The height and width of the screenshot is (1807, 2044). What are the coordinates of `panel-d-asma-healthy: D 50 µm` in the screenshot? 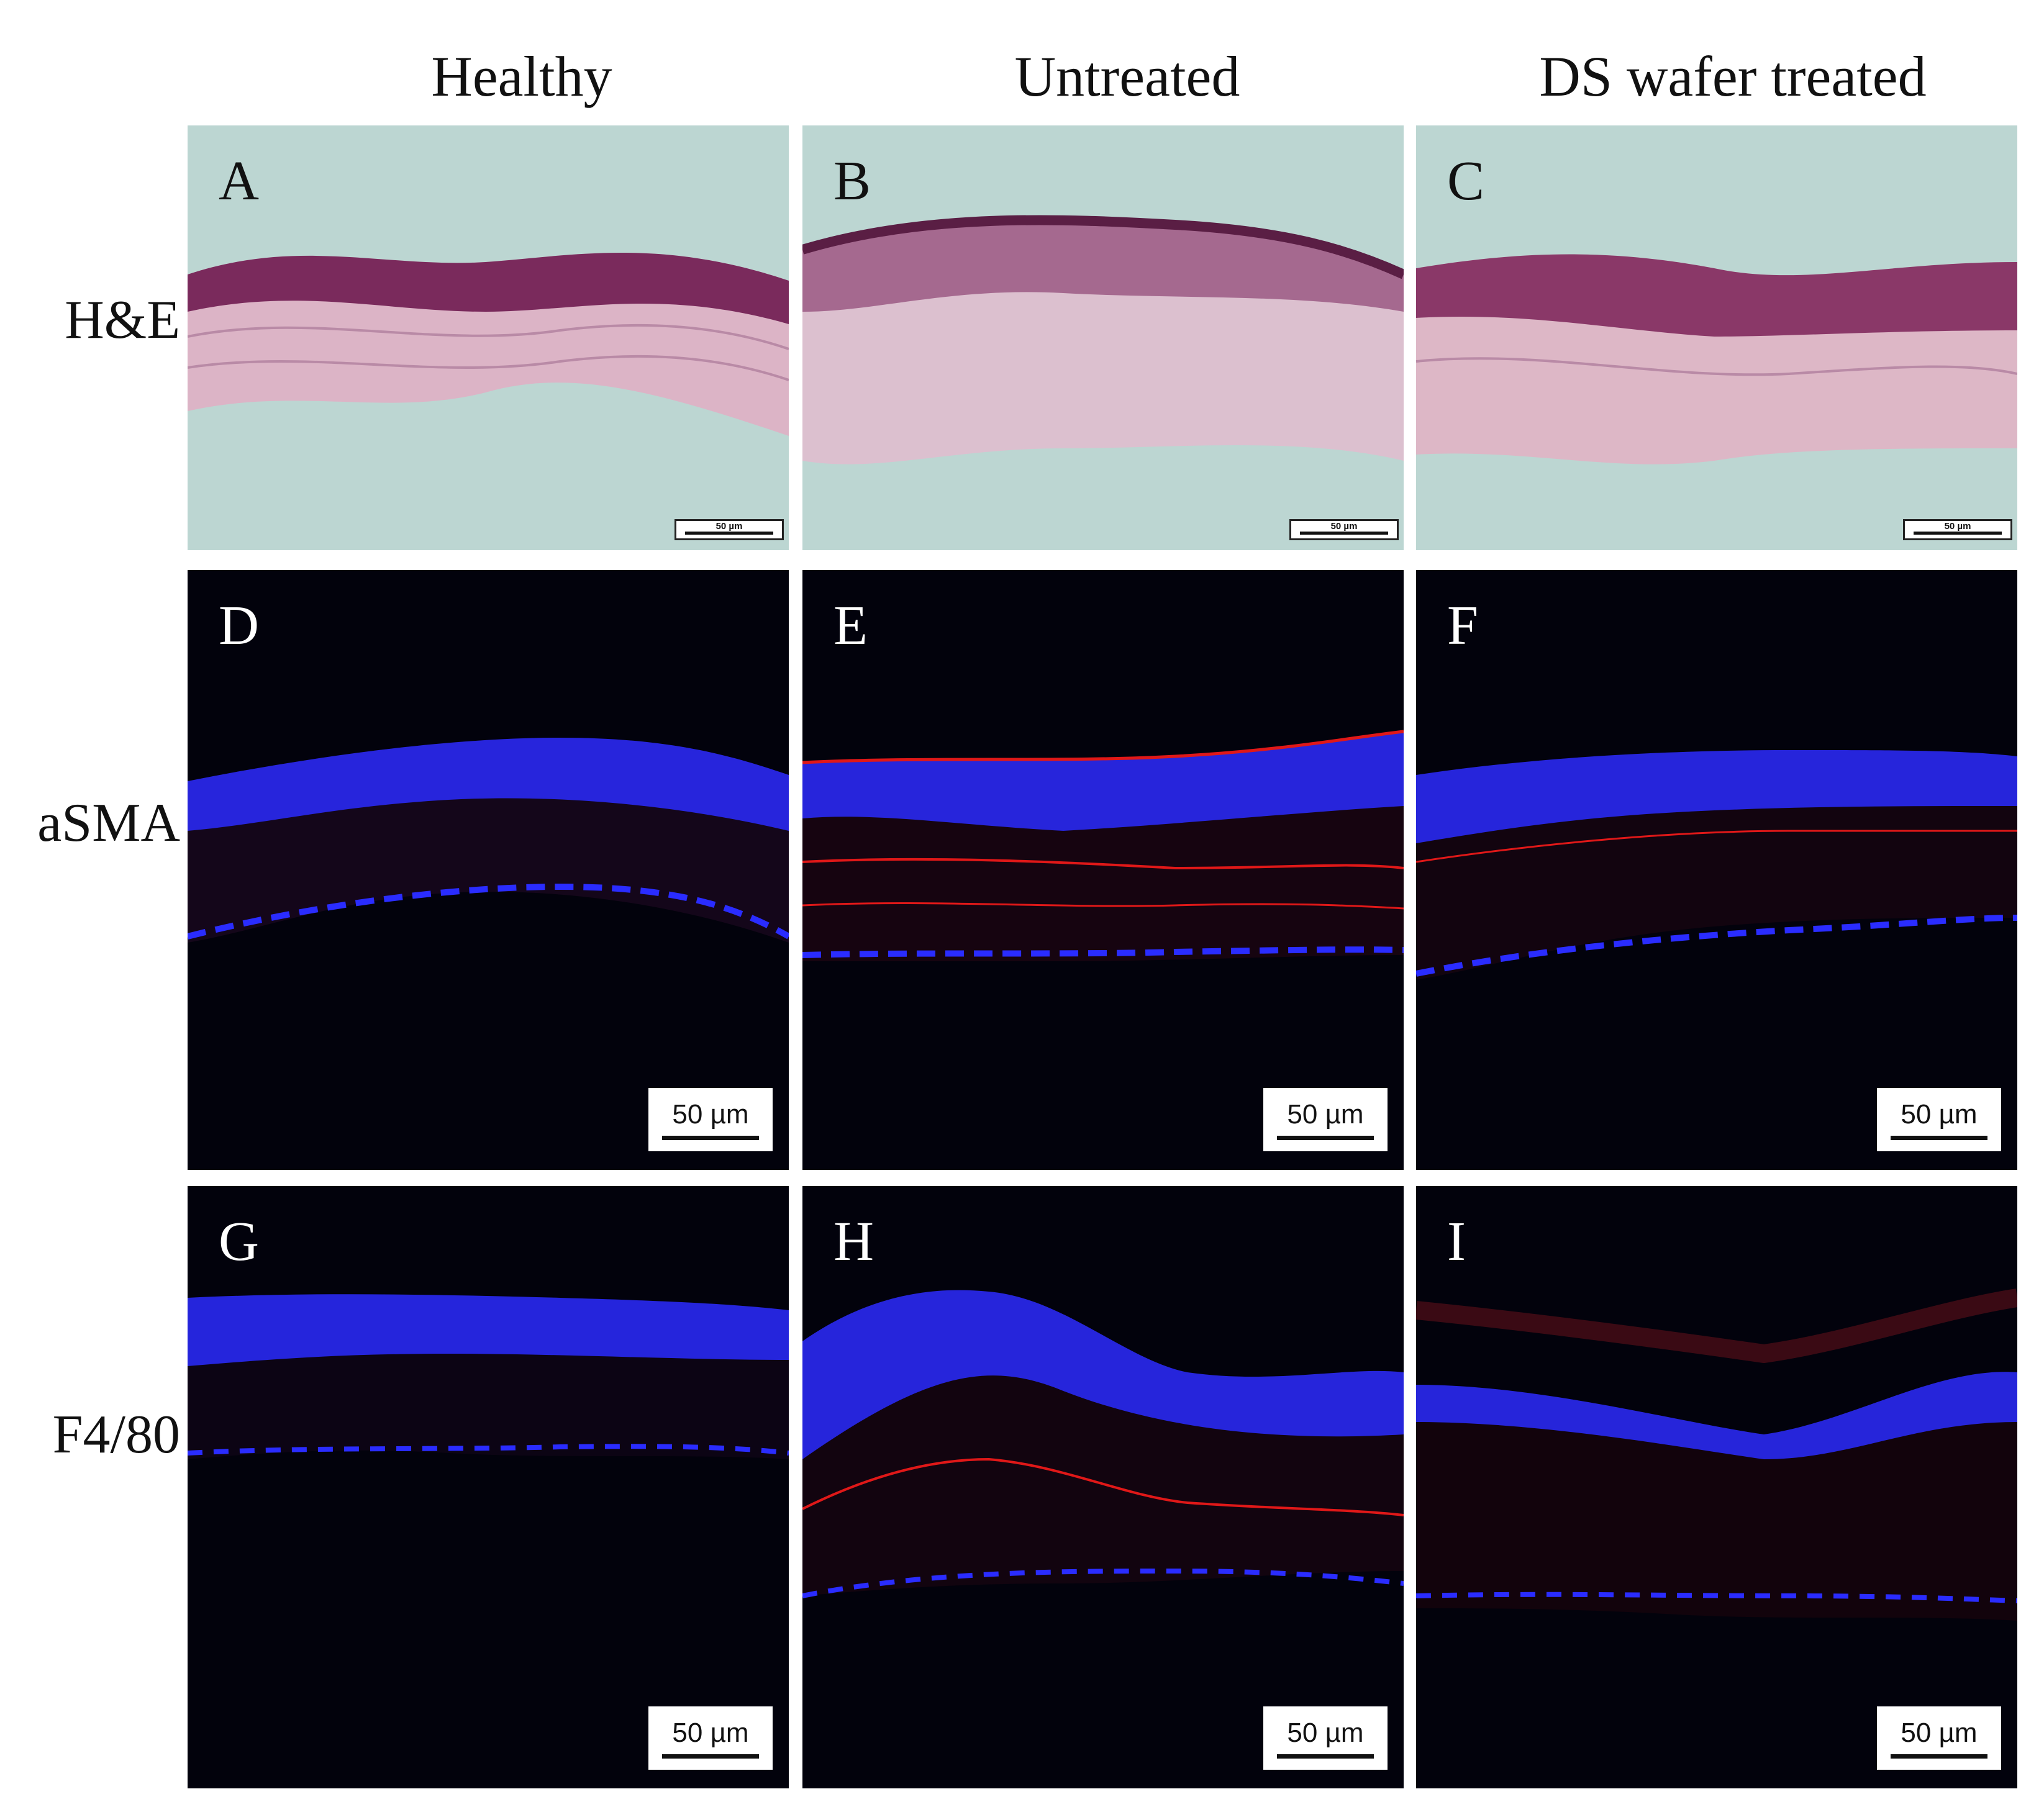 It's located at (488, 870).